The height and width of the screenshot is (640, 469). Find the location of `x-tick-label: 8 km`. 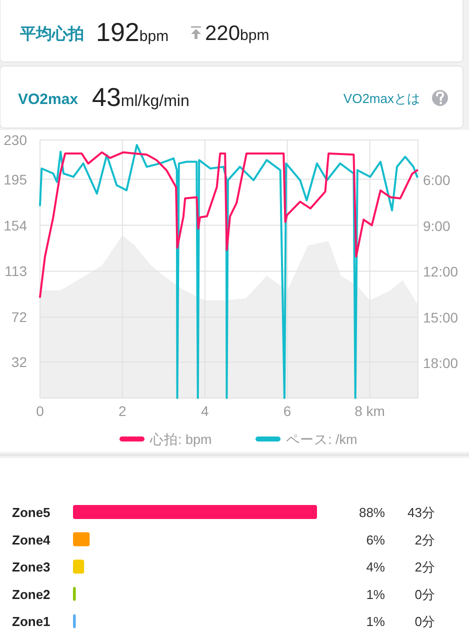

x-tick-label: 8 km is located at coordinates (369, 411).